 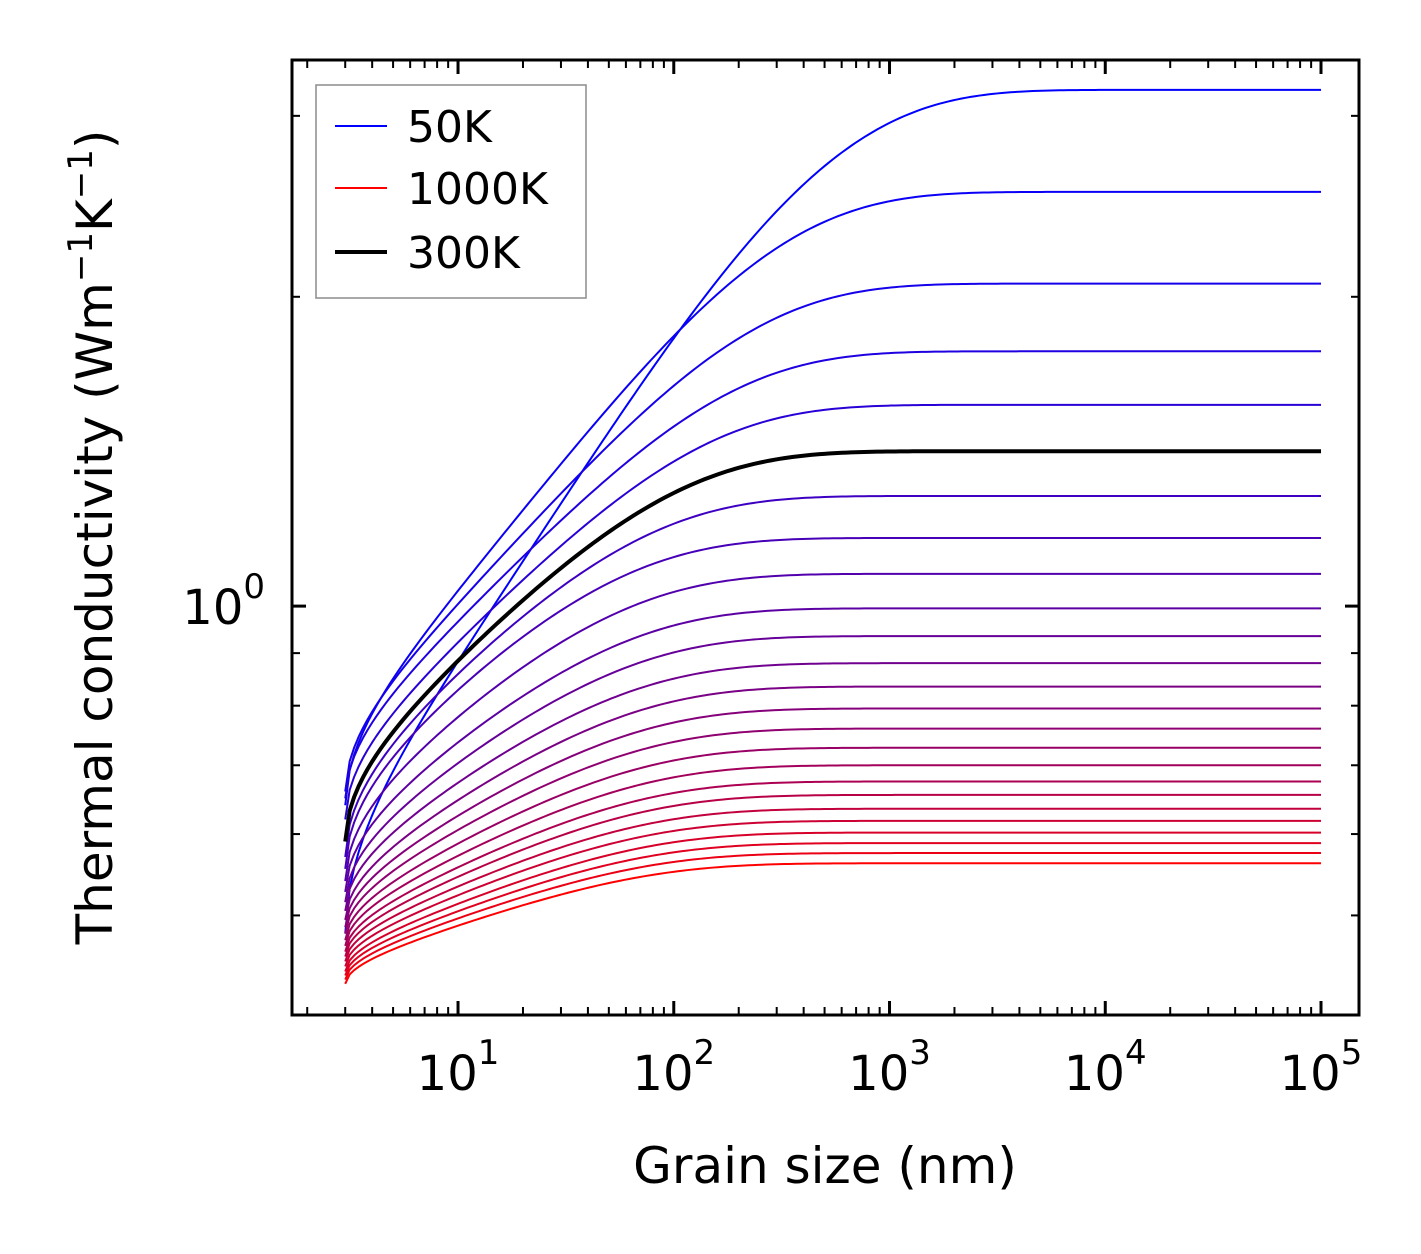 I want to click on series-line-925k, so click(x=833, y=875).